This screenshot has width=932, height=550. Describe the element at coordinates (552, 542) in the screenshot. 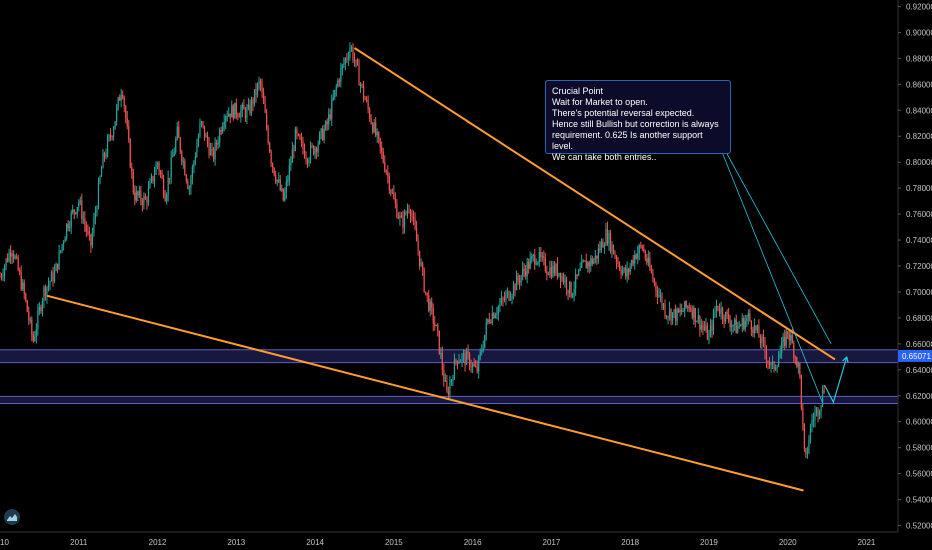

I see `time-tick-label: 2017` at that location.